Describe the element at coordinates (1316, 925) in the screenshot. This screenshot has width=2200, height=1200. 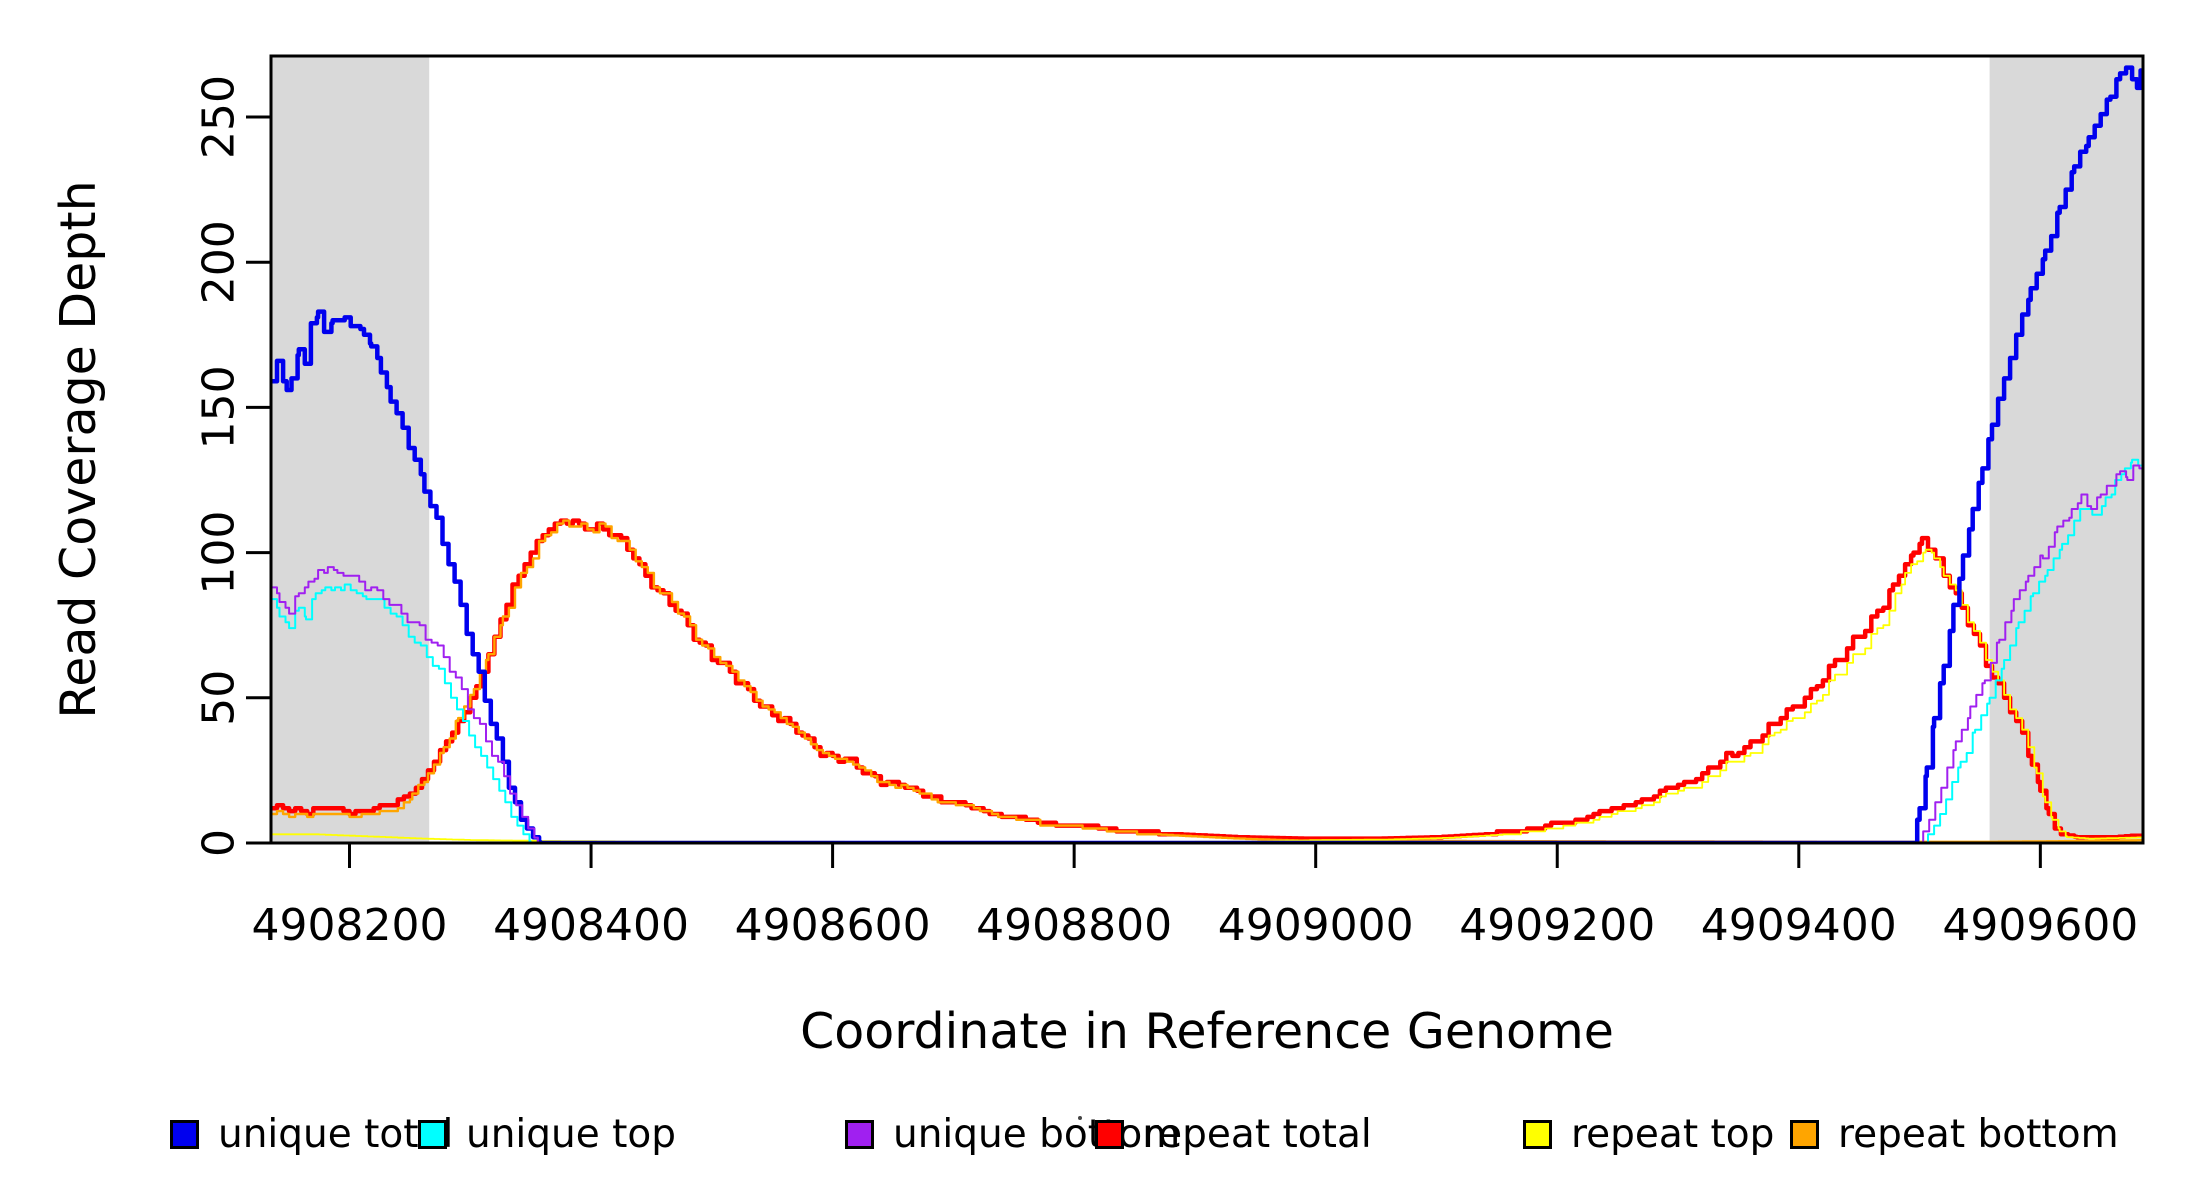
I see `x-tick-label: 4909000` at that location.